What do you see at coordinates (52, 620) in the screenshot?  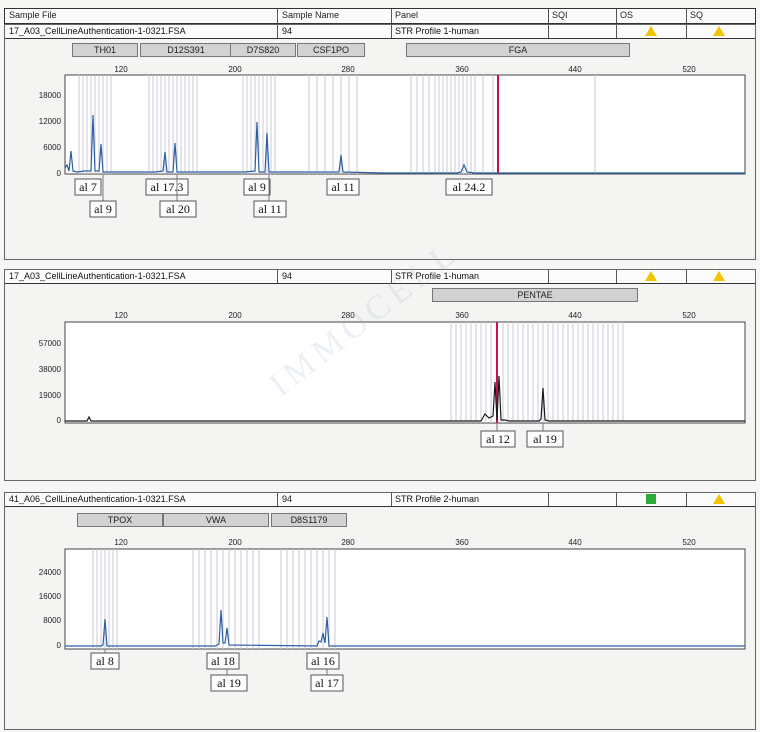 I see `y-tick: 8000` at bounding box center [52, 620].